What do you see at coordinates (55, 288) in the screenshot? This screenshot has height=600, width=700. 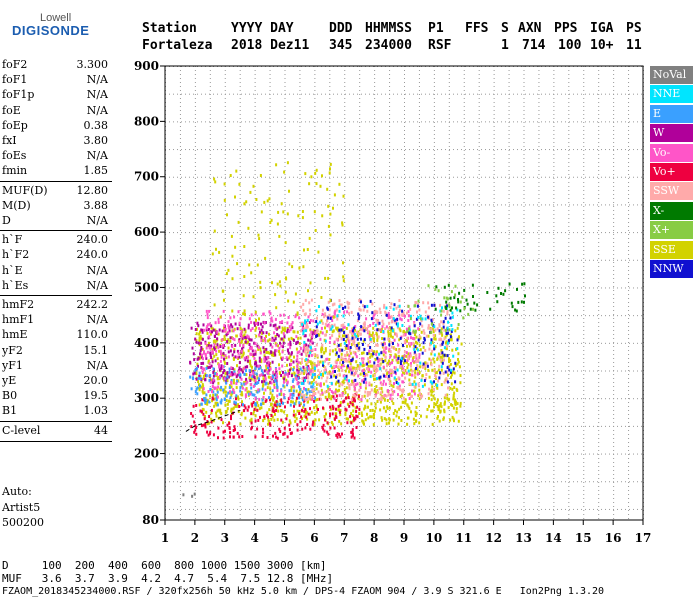 I see `param-row-hes: h`Es N/A` at bounding box center [55, 288].